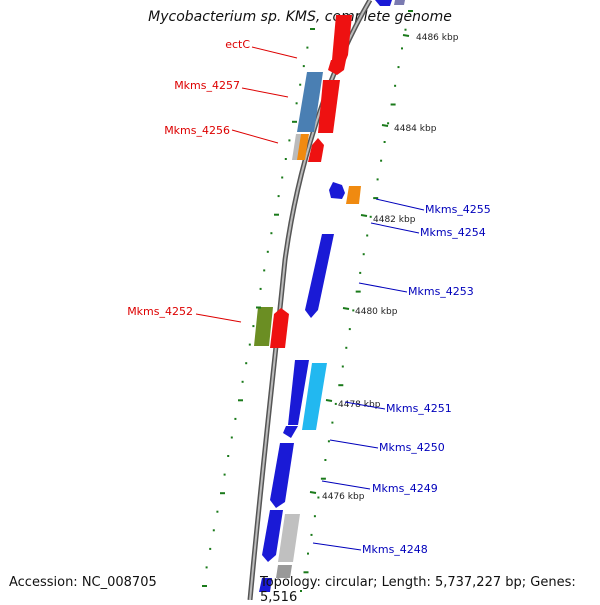 The width and height of the screenshot is (600, 605). I want to click on gene-label-Mkms_4250: Mkms_4250, so click(412, 447).